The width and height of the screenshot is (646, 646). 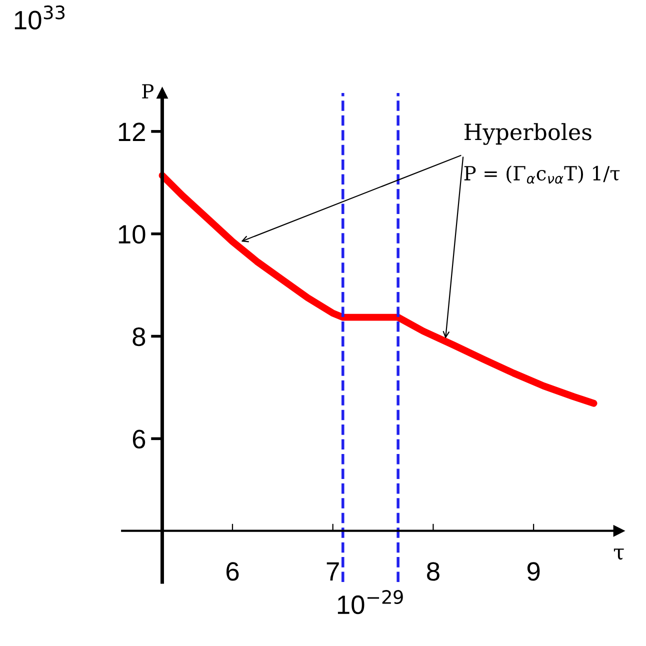 I want to click on annotation: P = (Γ$_{α}$c$_{να}$T) 1/τ, so click(x=542, y=175).